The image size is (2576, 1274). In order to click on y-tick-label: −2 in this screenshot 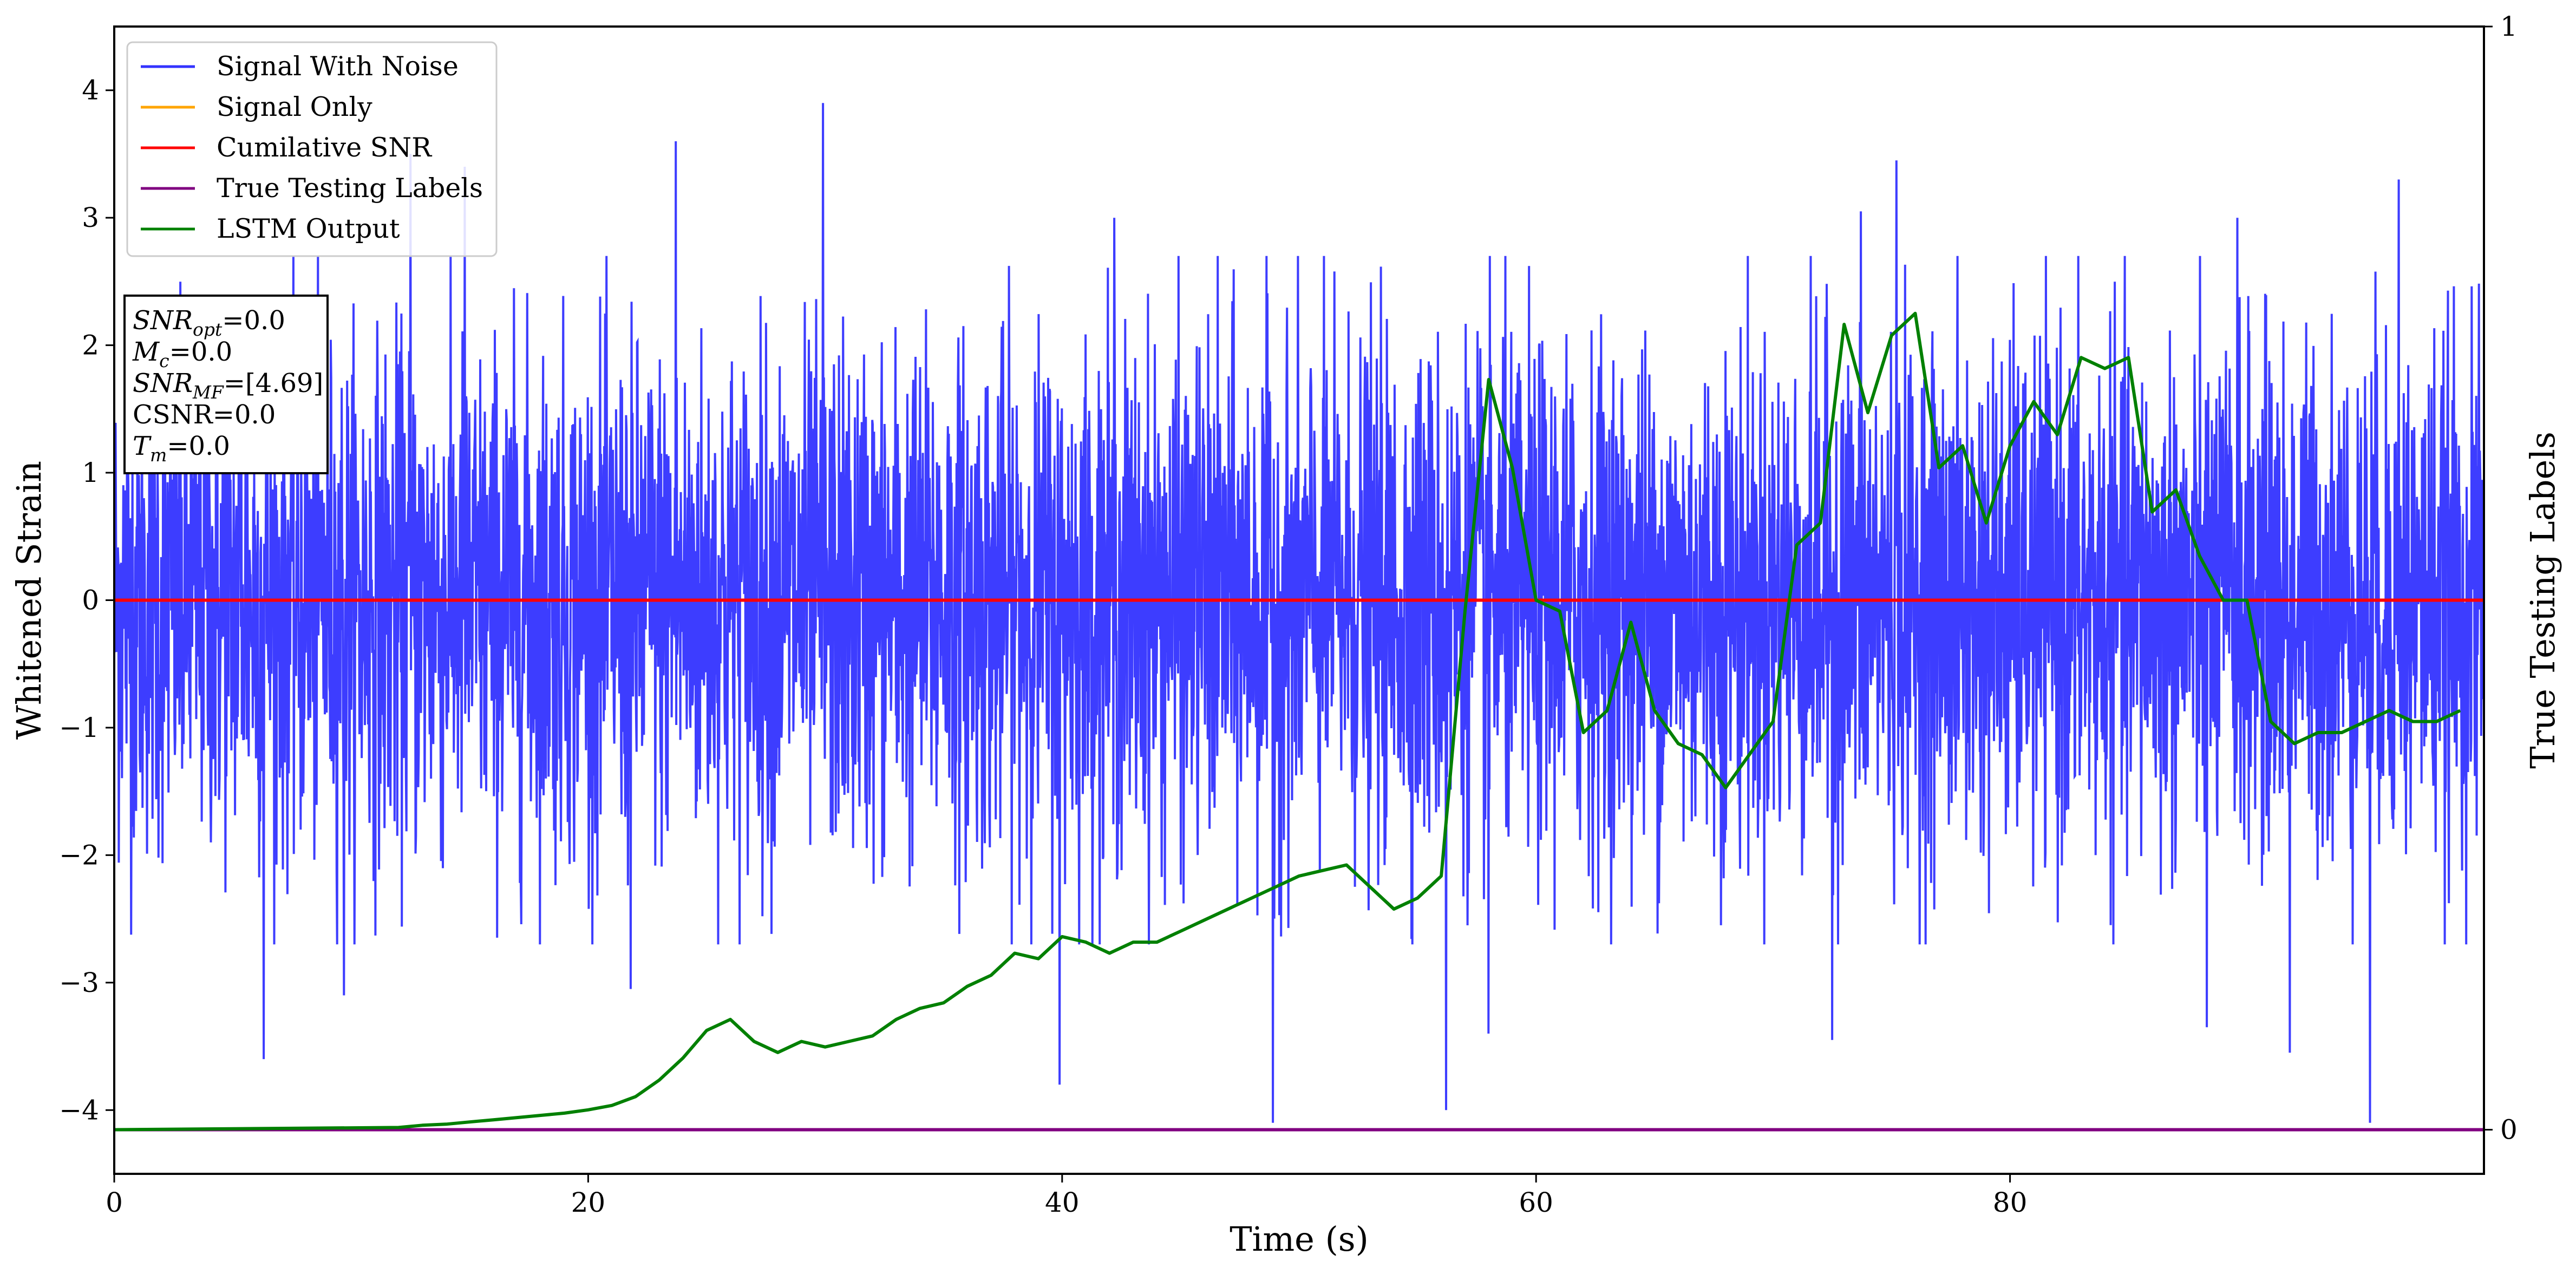, I will do `click(79, 855)`.